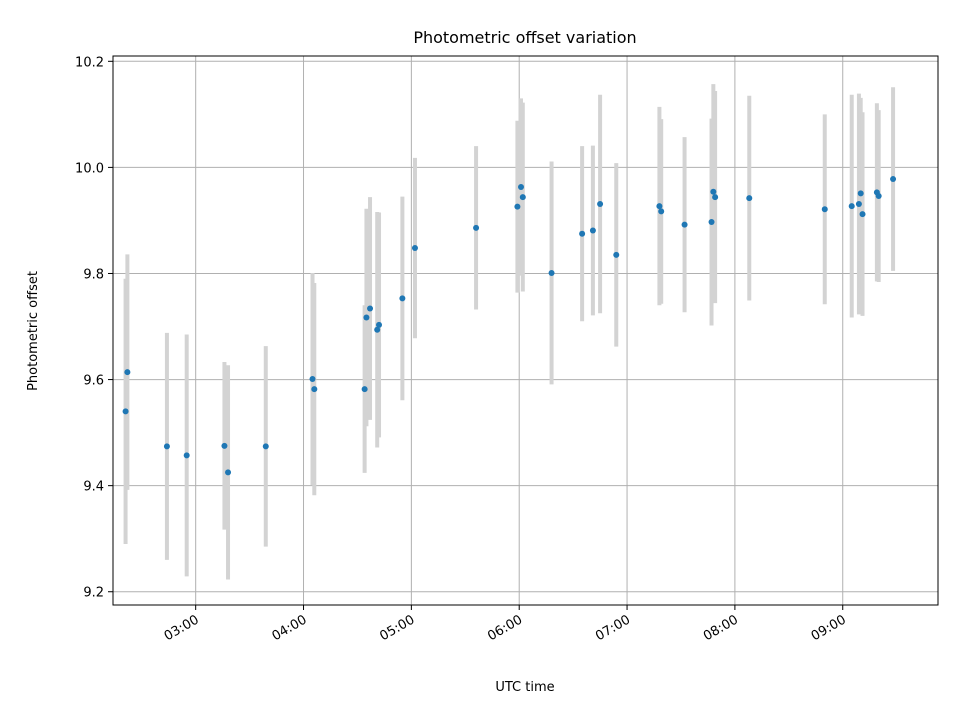 This screenshot has width=960, height=720. What do you see at coordinates (93, 381) in the screenshot?
I see `y-tick-label: 9.6` at bounding box center [93, 381].